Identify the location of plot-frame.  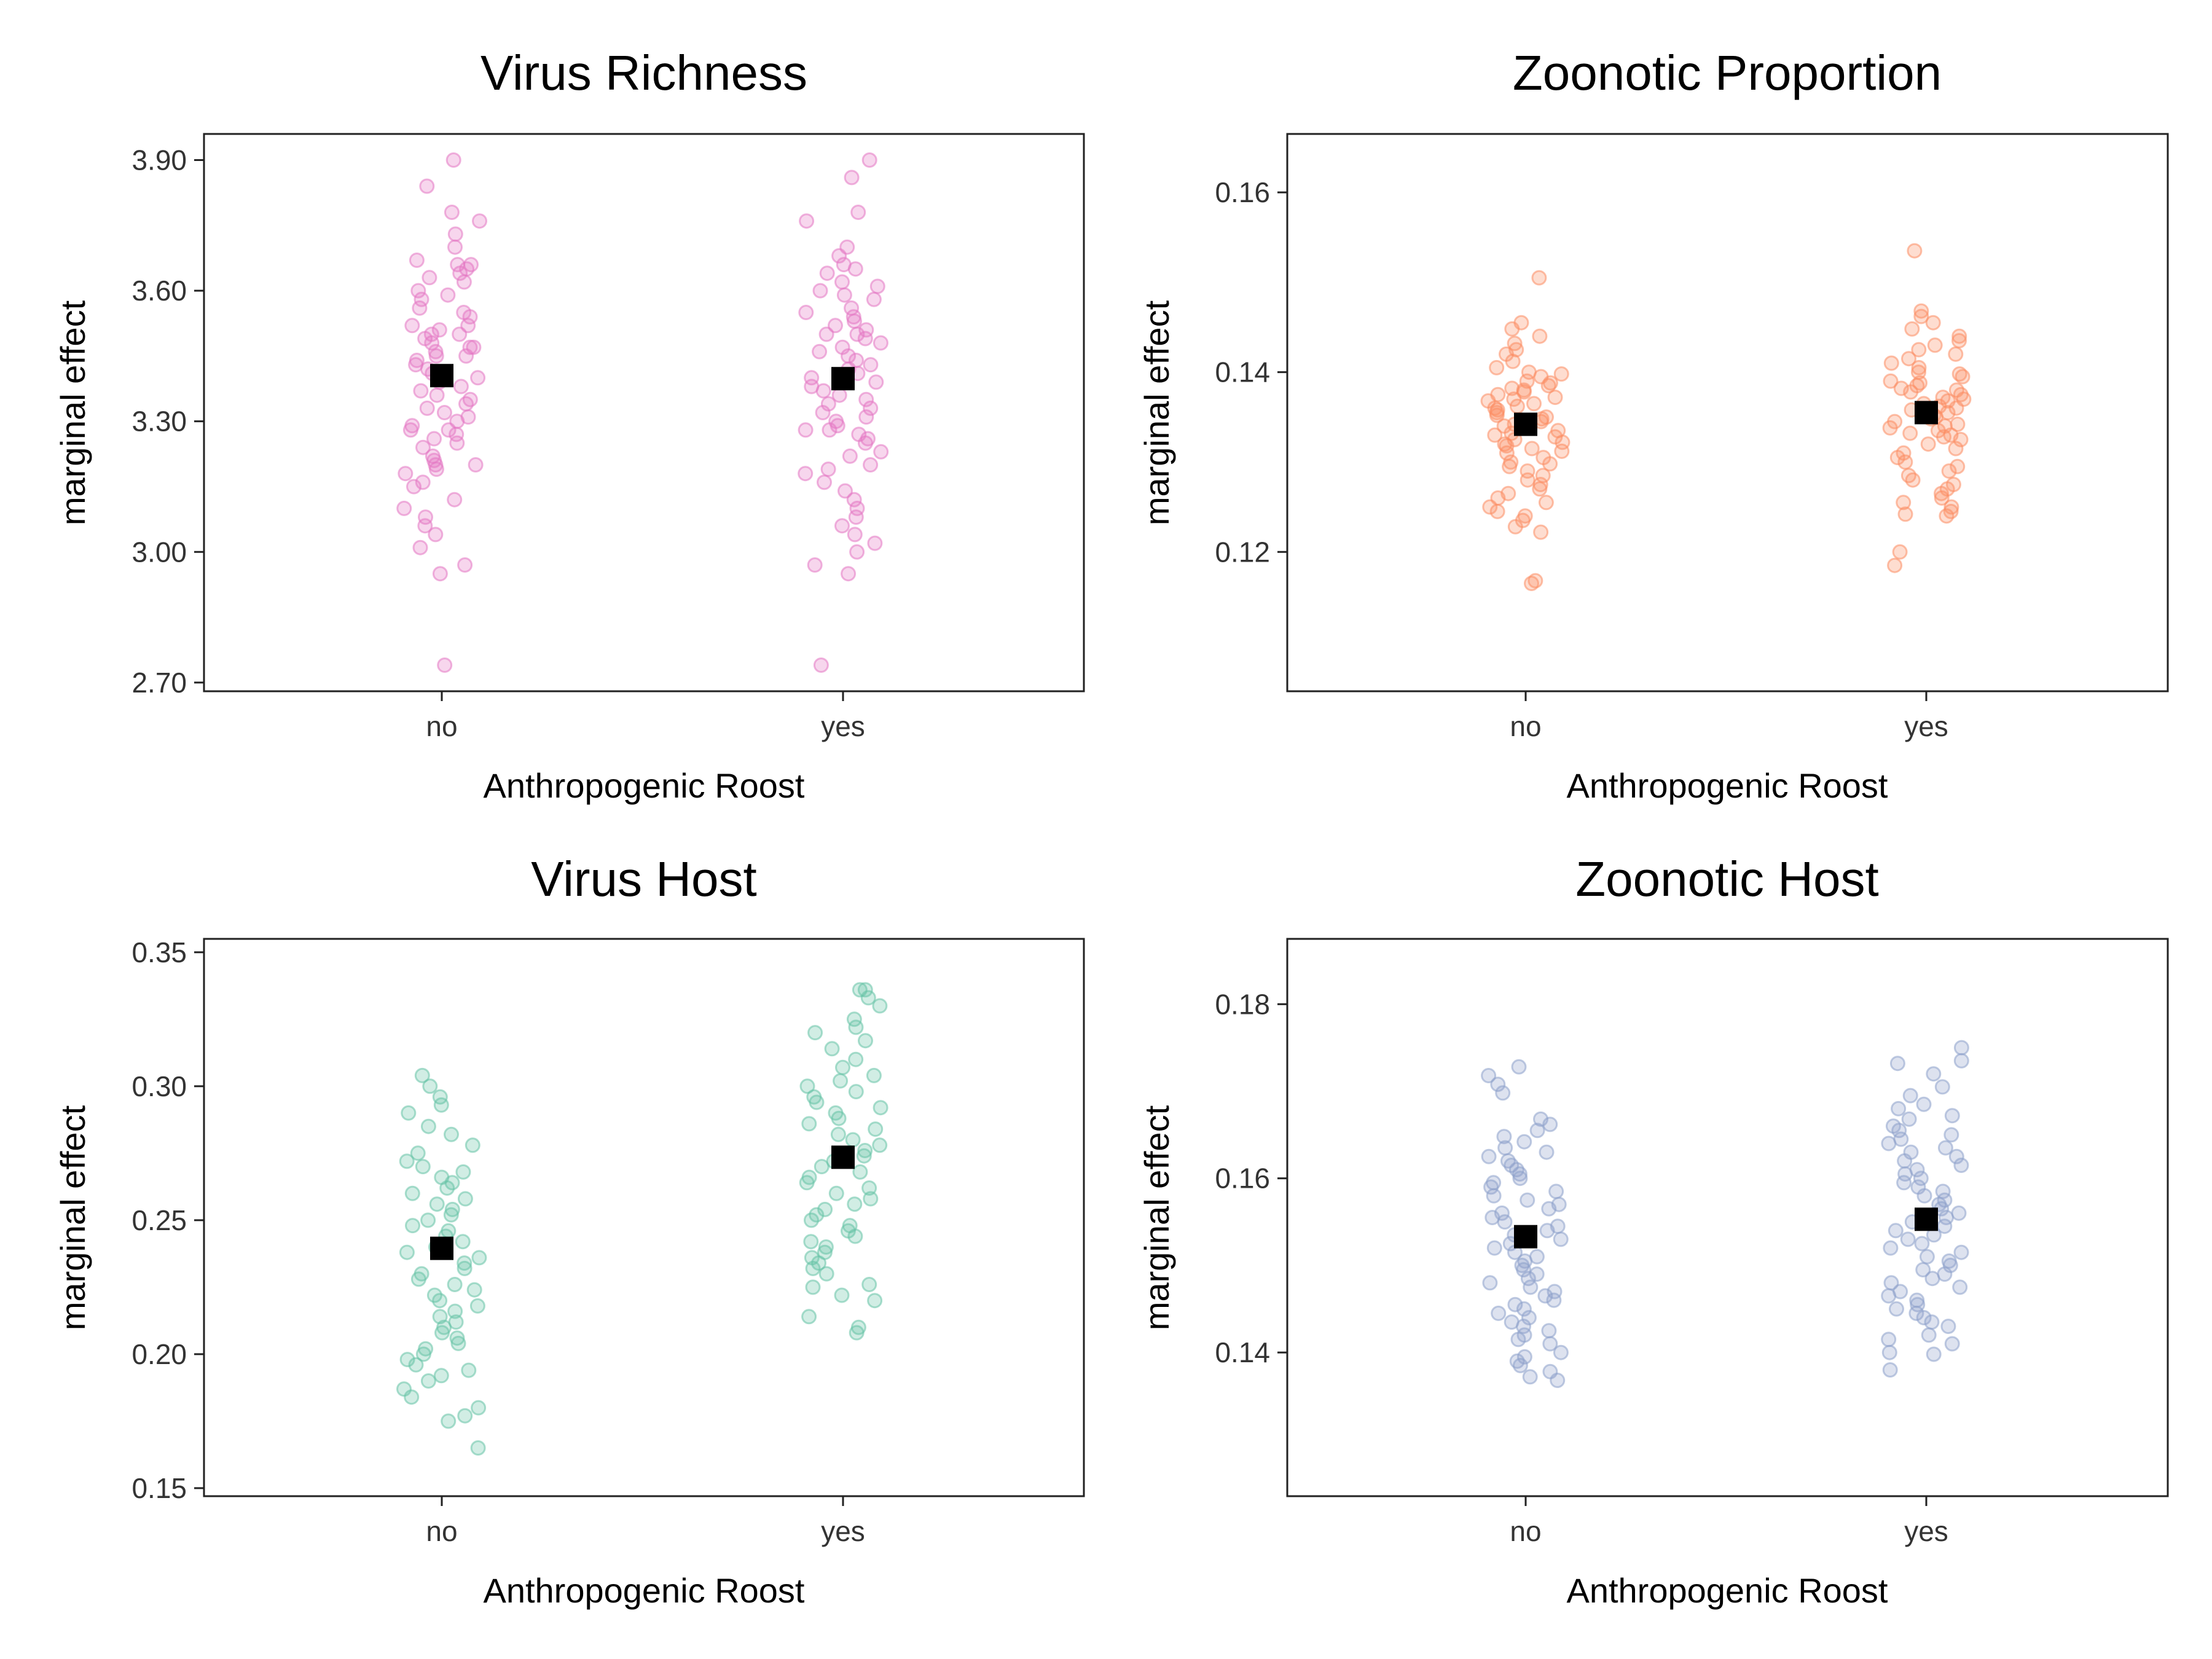
(644, 412).